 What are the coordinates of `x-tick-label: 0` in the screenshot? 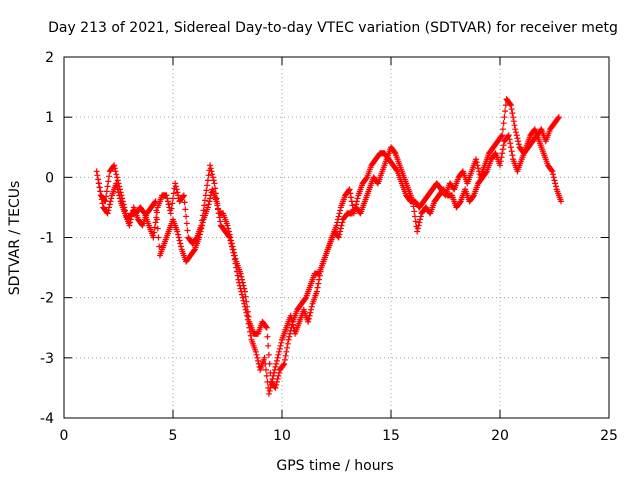 It's located at (64, 436).